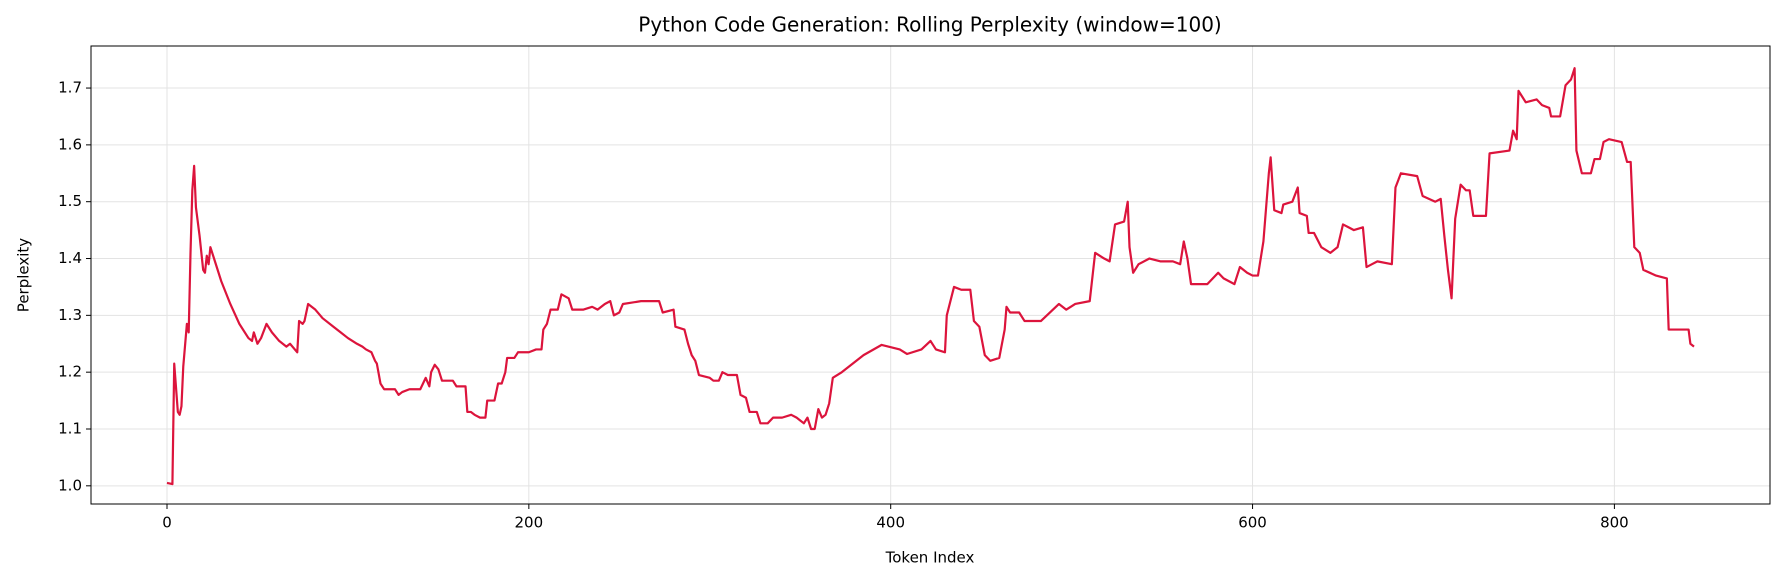 The image size is (1785, 584). Describe the element at coordinates (70, 144) in the screenshot. I see `y-tick-label: 1.6` at that location.